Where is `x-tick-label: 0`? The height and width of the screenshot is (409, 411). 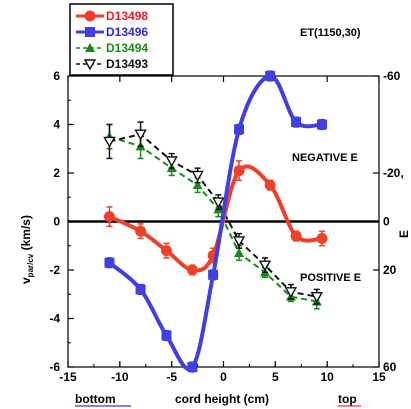 x-tick-label: 0 is located at coordinates (223, 377).